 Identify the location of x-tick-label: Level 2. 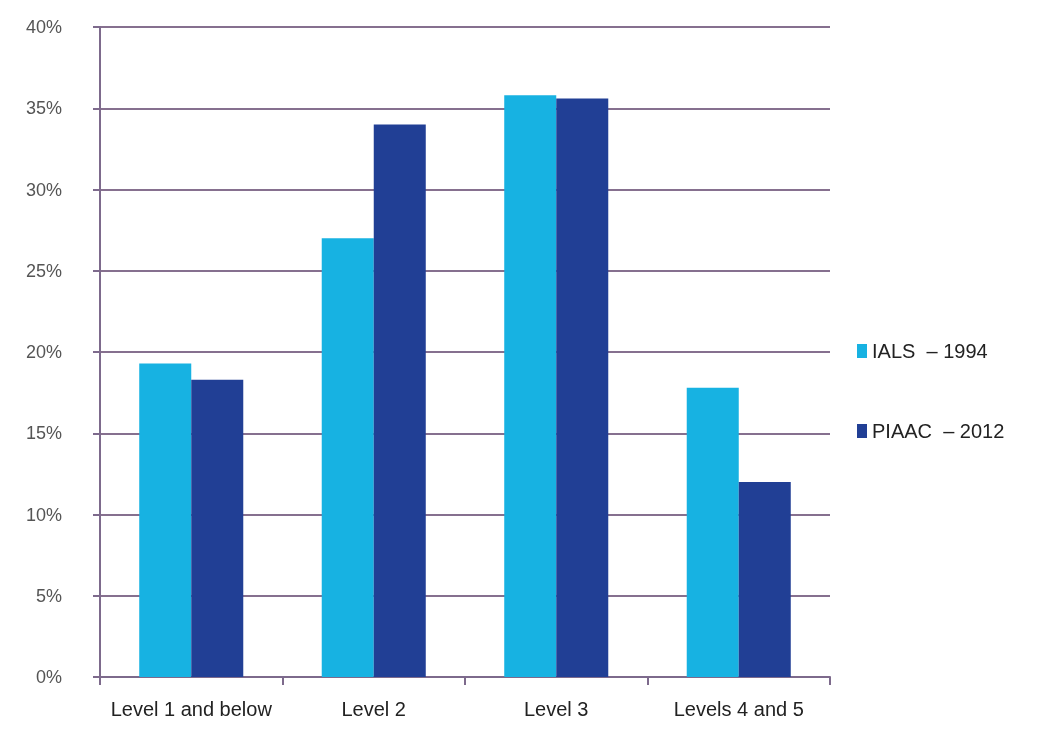
(373, 709).